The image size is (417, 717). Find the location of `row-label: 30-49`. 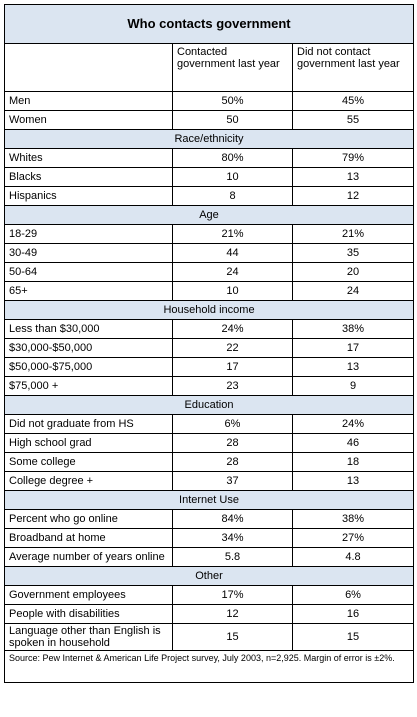

row-label: 30-49 is located at coordinates (88, 253).